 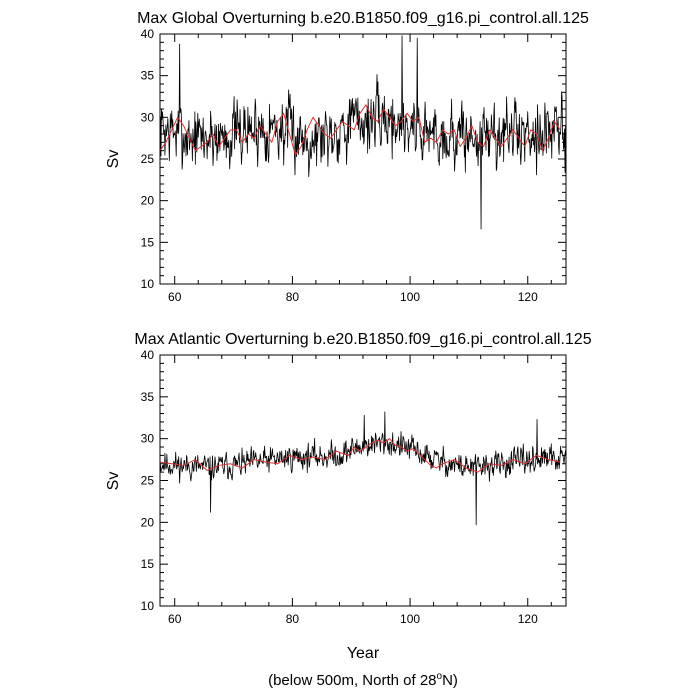 What do you see at coordinates (148, 397) in the screenshot?
I see `atlantic-y-tick-label: 35` at bounding box center [148, 397].